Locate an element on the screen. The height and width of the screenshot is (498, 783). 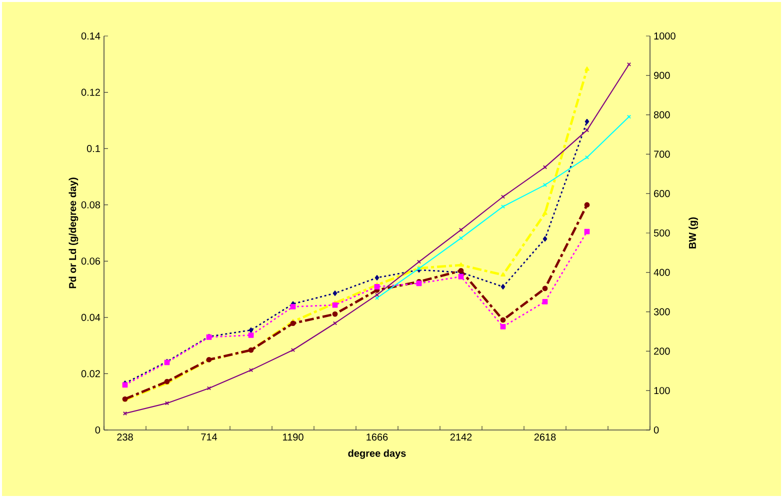
y-tick-label: 0 is located at coordinates (97, 430).